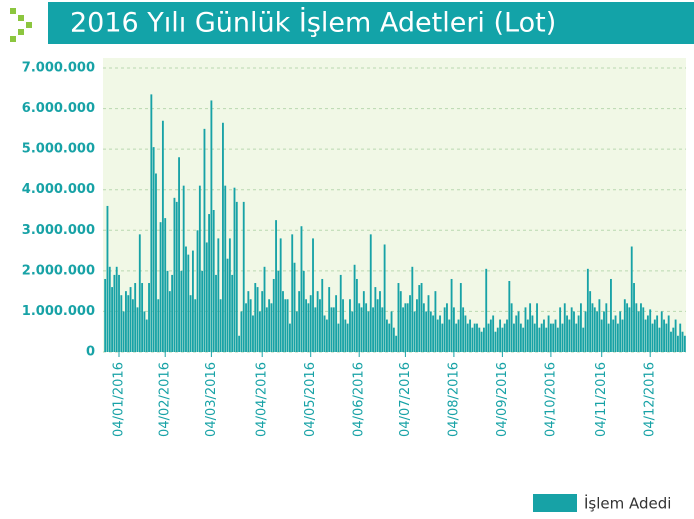  I want to click on x-tick-label: 04/10/2016, so click(550, 399).